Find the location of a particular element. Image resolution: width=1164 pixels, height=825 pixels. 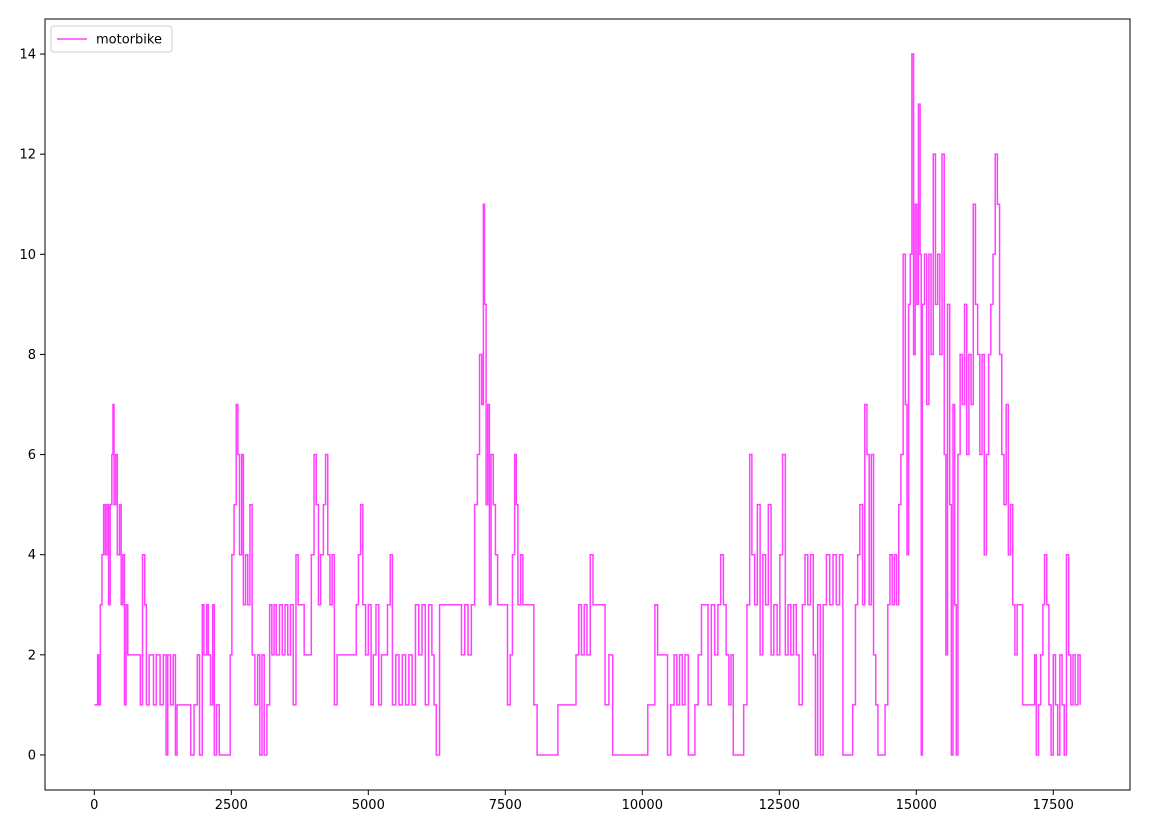

y-tick-label: 0 is located at coordinates (32, 755).